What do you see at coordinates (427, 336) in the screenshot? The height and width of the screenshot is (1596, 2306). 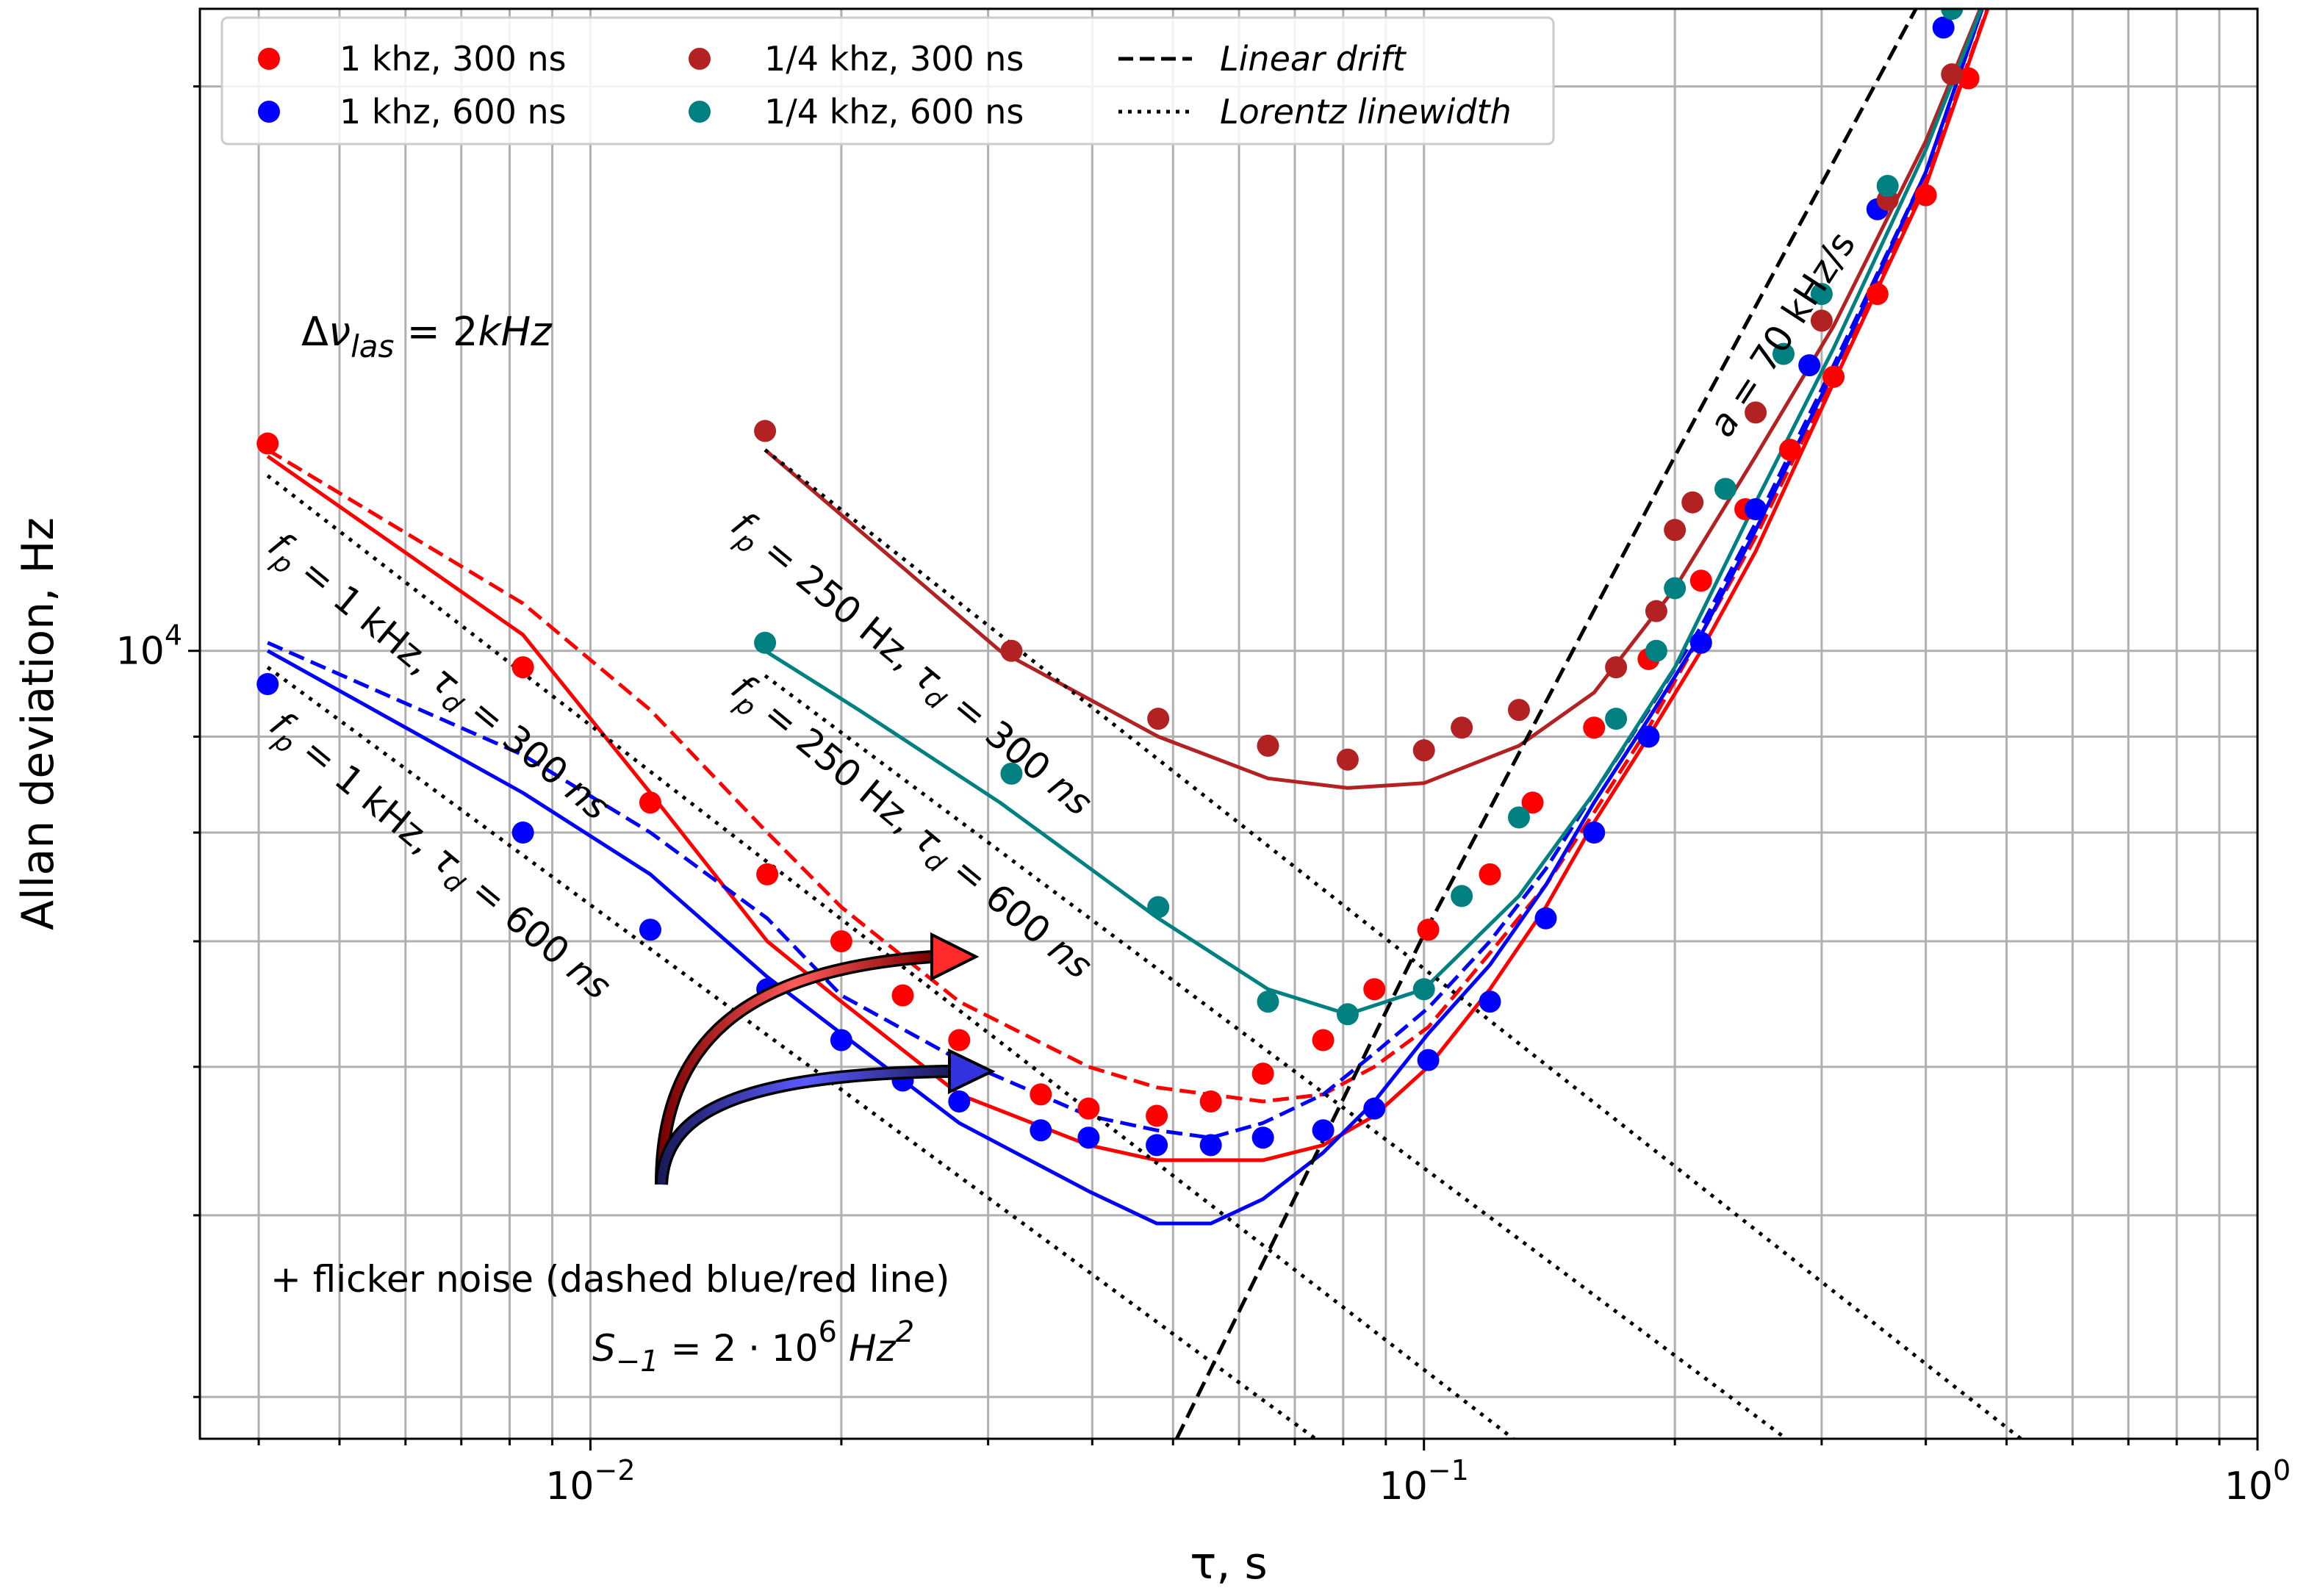 I see `laser-linewidth-annotation: Δνlas = 2kHz` at bounding box center [427, 336].